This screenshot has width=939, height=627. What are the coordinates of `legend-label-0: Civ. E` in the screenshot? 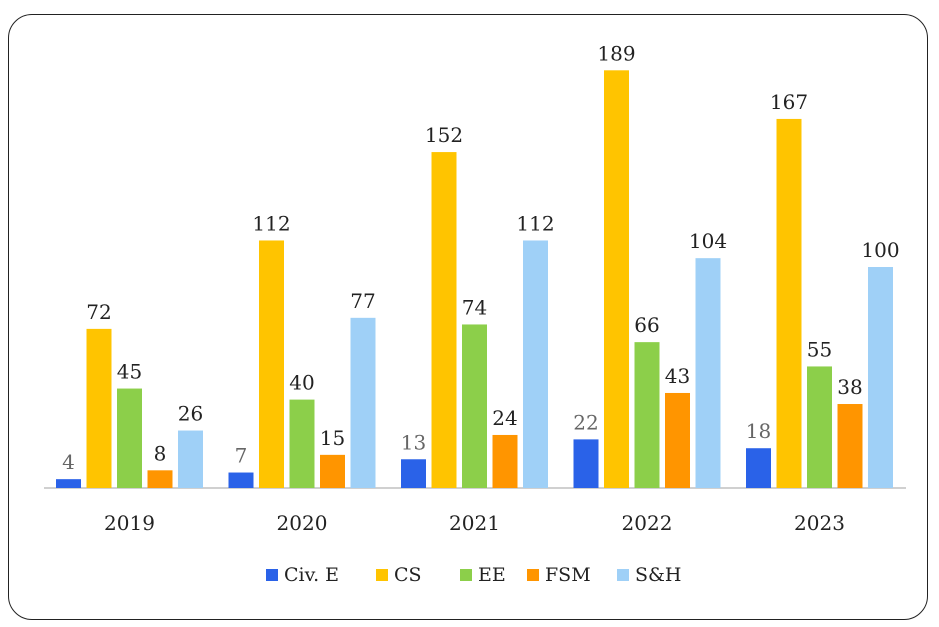 It's located at (311, 575).